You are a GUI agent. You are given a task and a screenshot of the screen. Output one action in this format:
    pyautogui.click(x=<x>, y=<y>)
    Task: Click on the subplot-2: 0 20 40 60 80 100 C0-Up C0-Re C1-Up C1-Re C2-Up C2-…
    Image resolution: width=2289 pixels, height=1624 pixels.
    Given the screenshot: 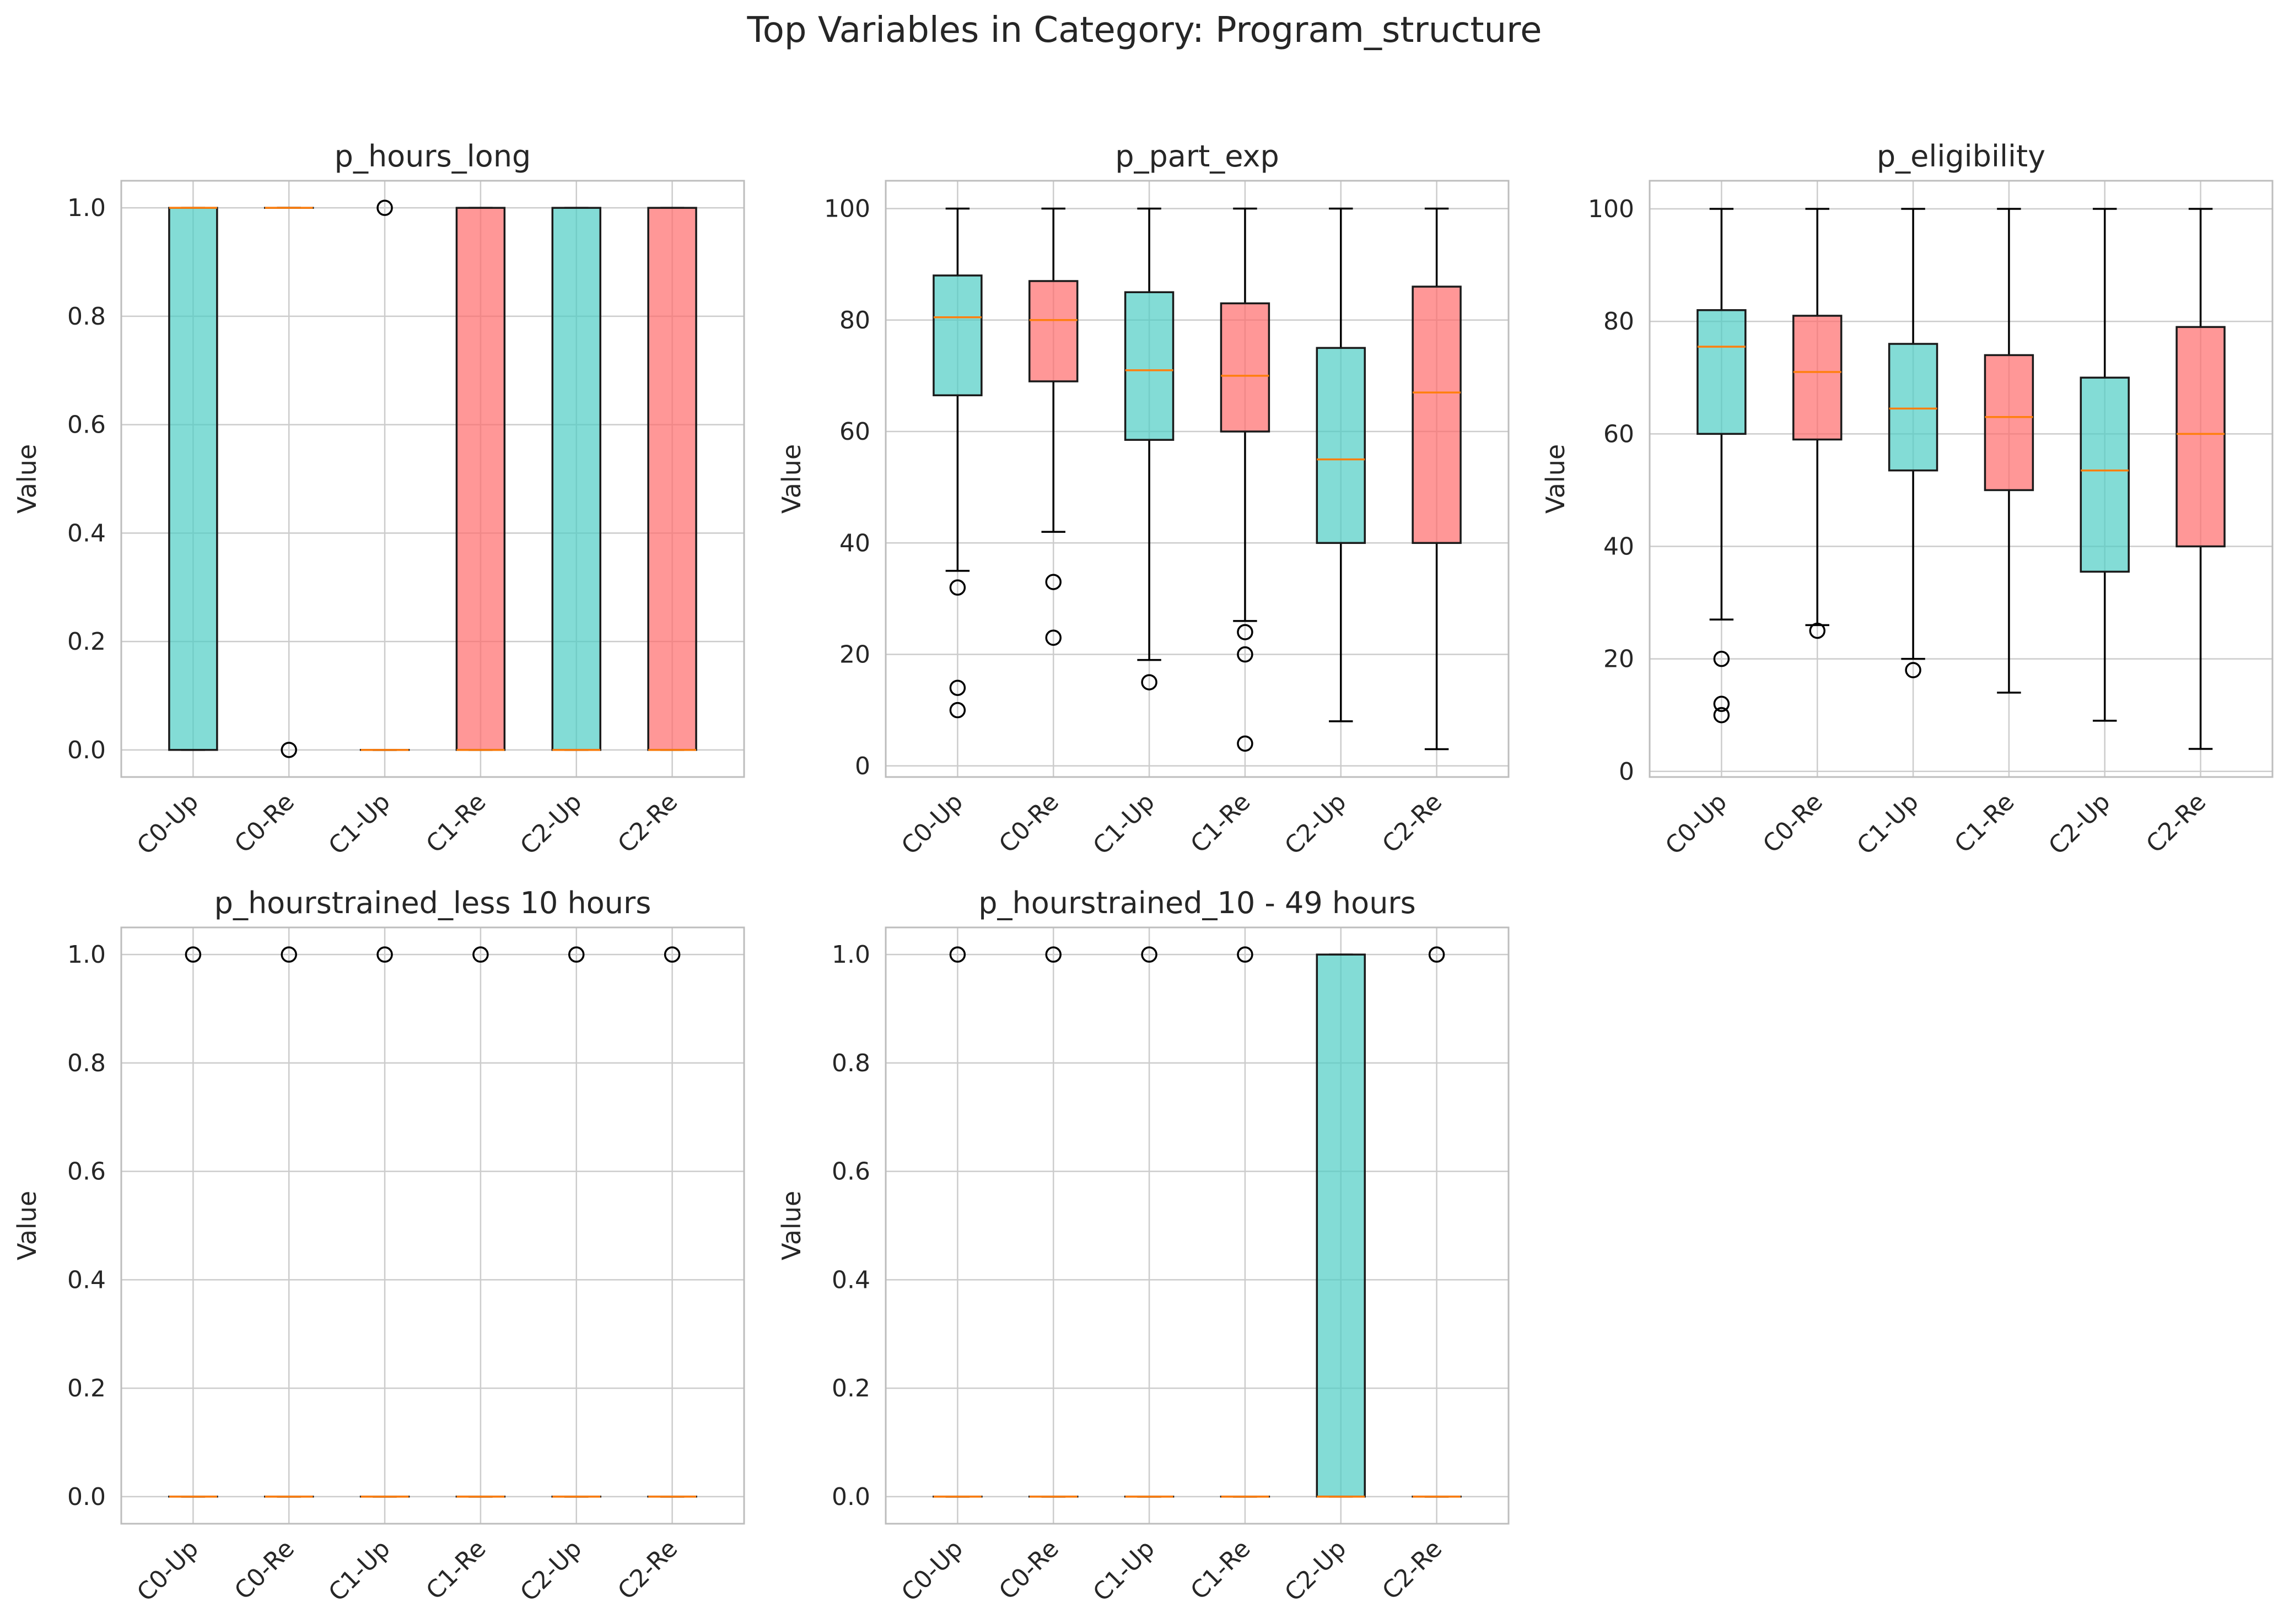 What is the action you would take?
    pyautogui.click(x=1143, y=499)
    